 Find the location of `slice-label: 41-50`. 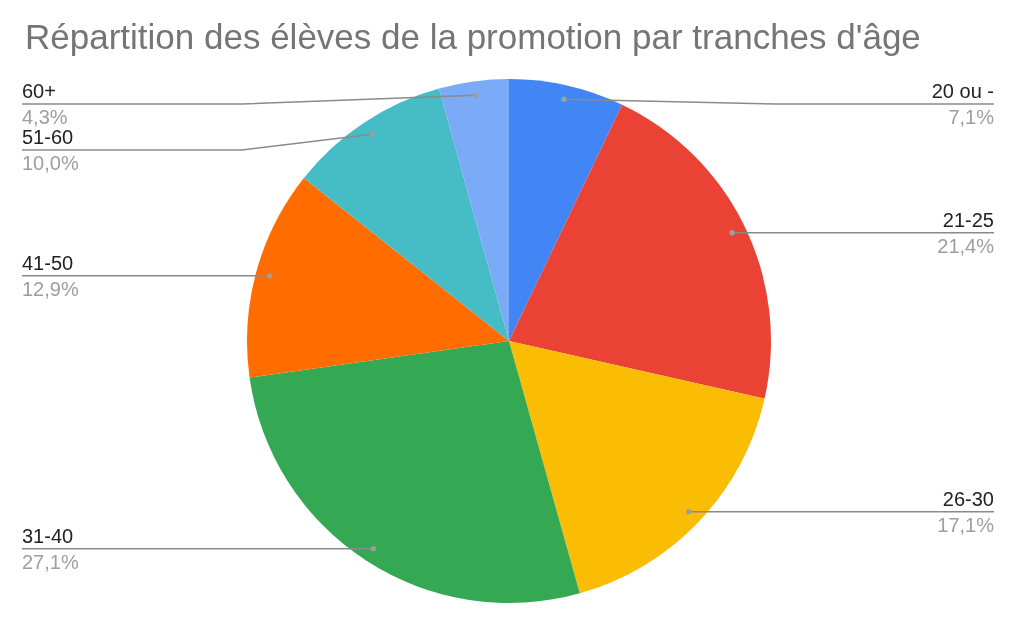

slice-label: 41-50 is located at coordinates (48, 262).